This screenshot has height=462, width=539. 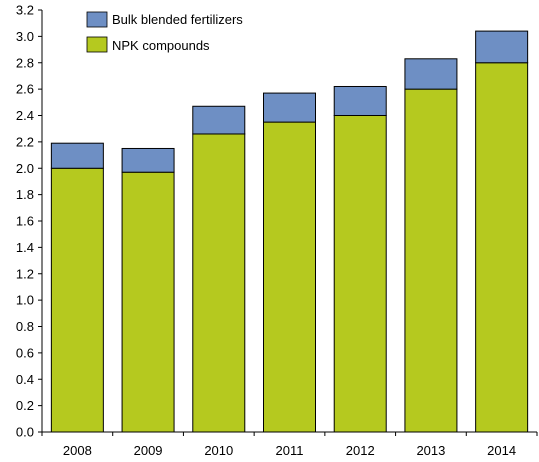 I want to click on y-tick-label: 1.0, so click(x=25, y=300).